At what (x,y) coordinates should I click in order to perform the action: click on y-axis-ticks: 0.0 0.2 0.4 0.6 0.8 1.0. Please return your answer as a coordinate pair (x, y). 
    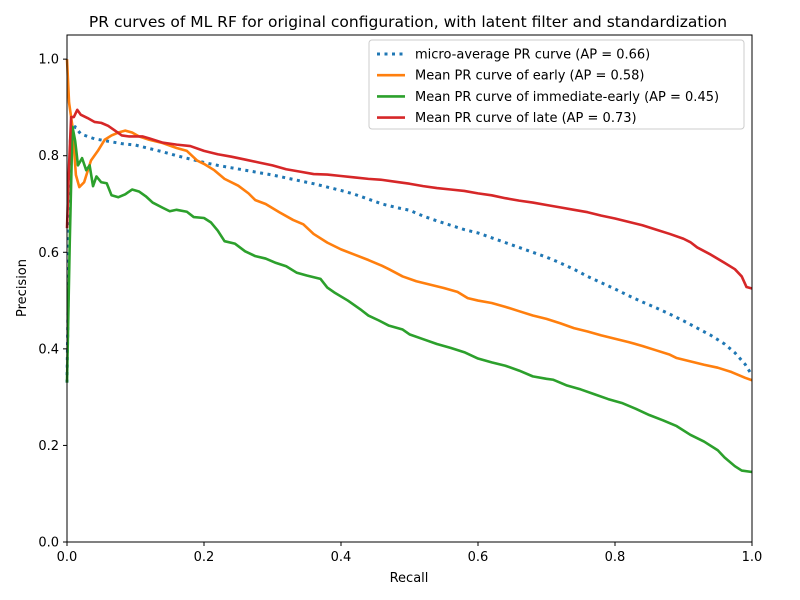
    Looking at the image, I should click on (52, 302).